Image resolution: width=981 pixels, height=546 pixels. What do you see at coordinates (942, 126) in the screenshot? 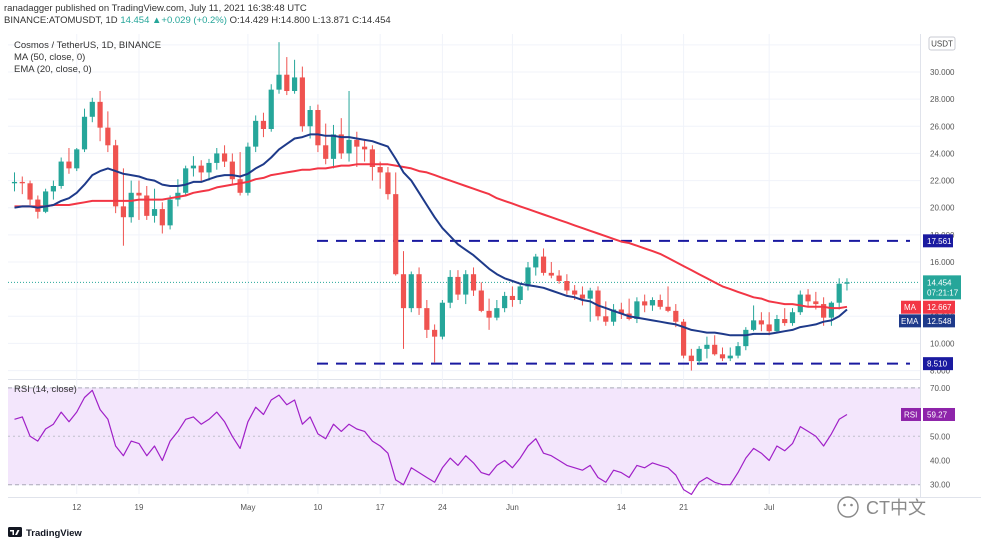
I see `price-tick-label: 26.000` at bounding box center [942, 126].